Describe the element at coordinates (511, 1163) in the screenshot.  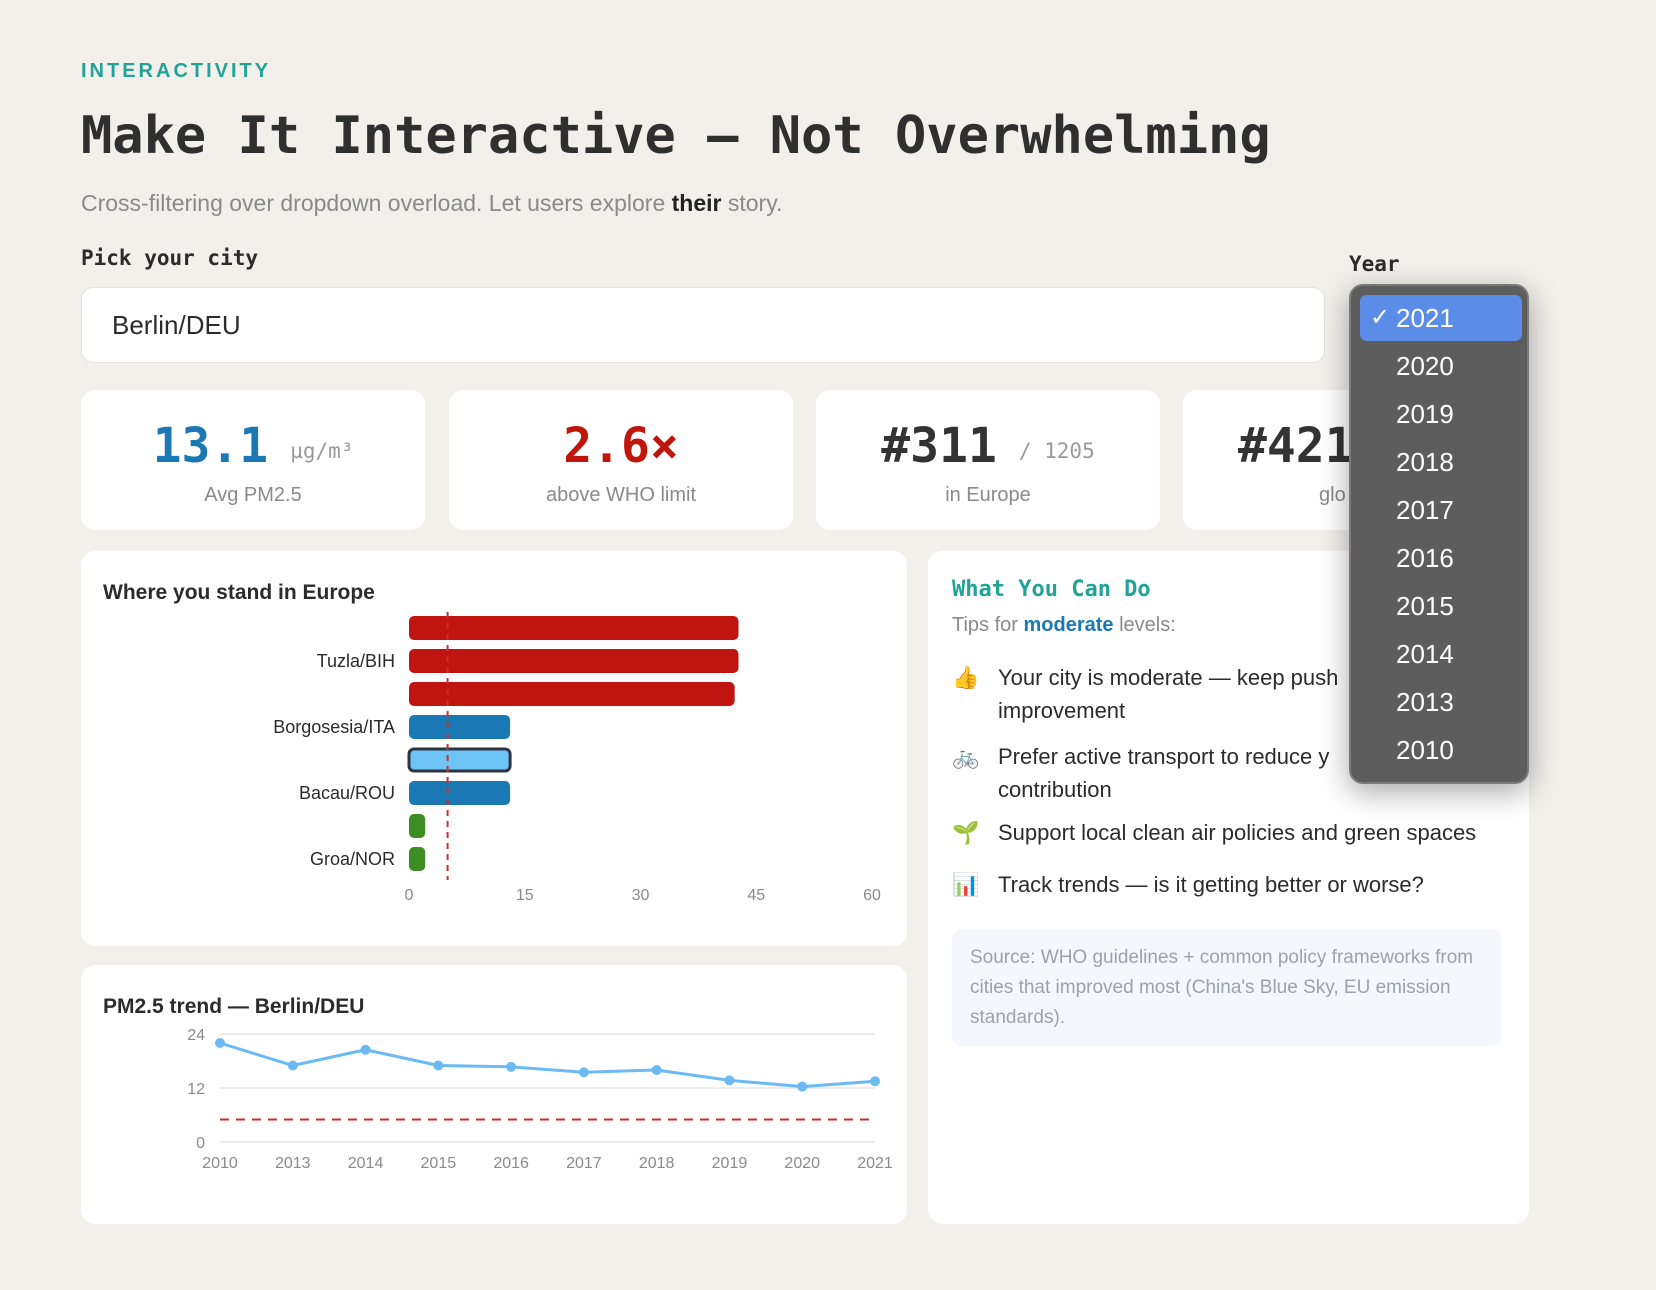
I see `x-tick-label: 2016` at that location.